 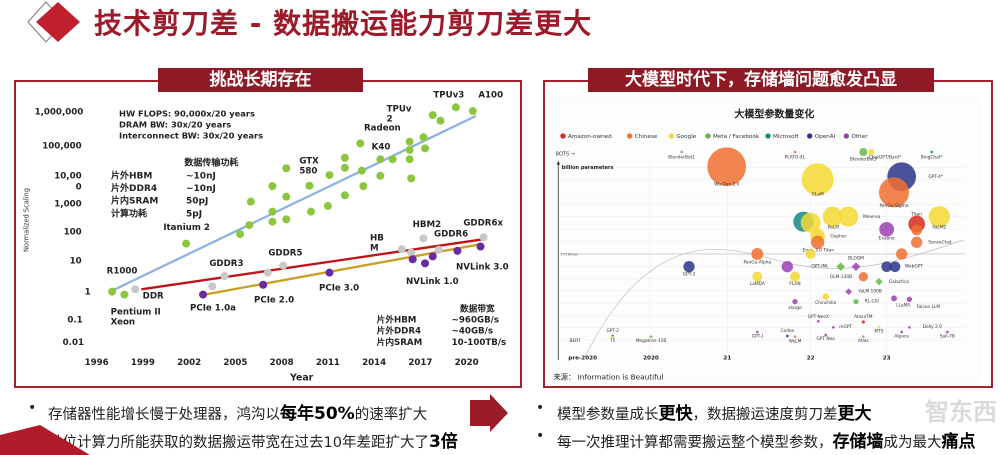 I want to click on y-tick: 0, so click(x=79, y=187).